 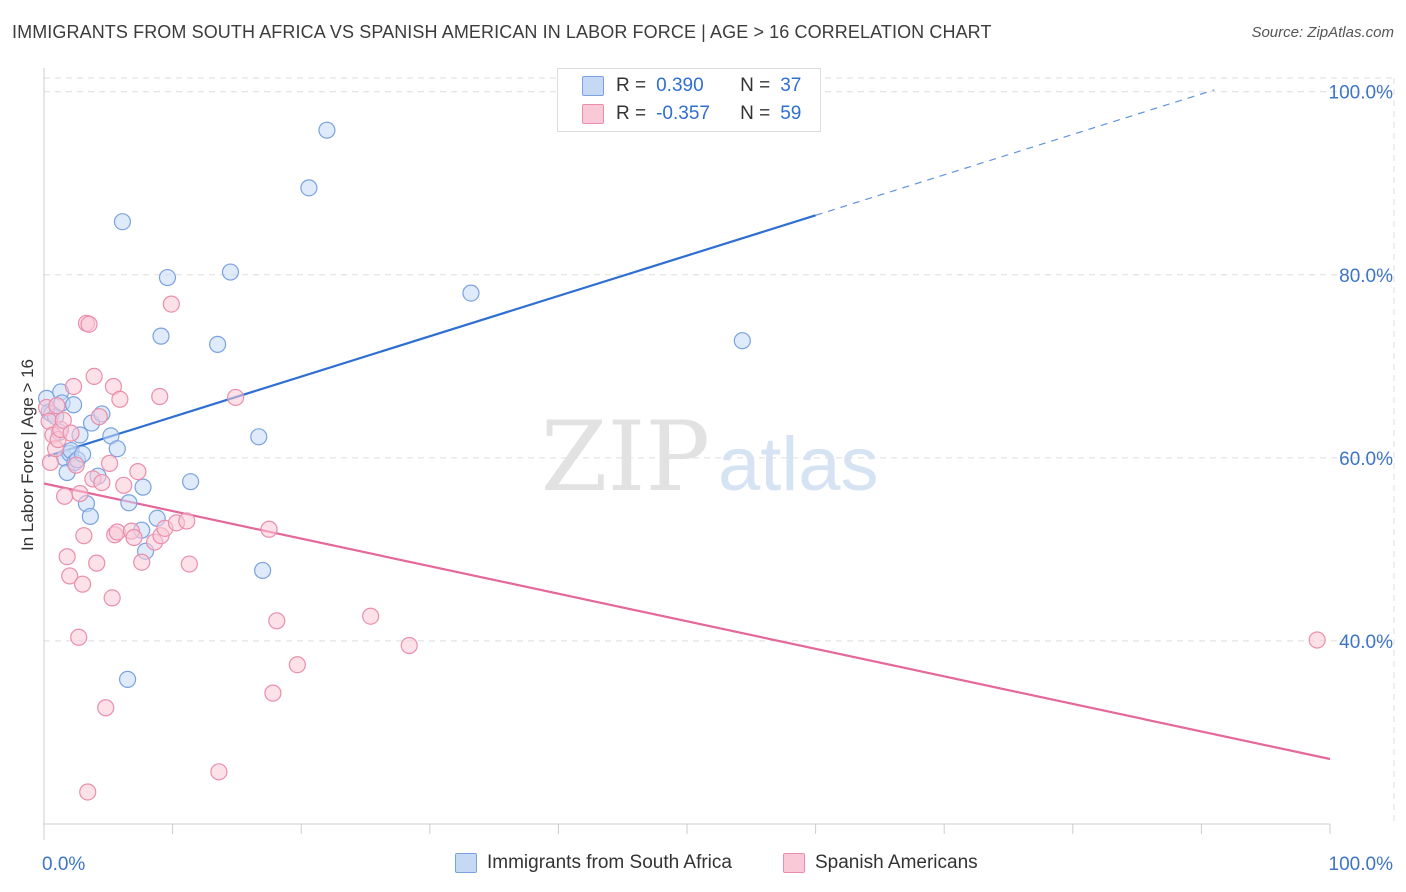 I want to click on legend-item-spanish-americans: Spanish Americans, so click(x=880, y=863).